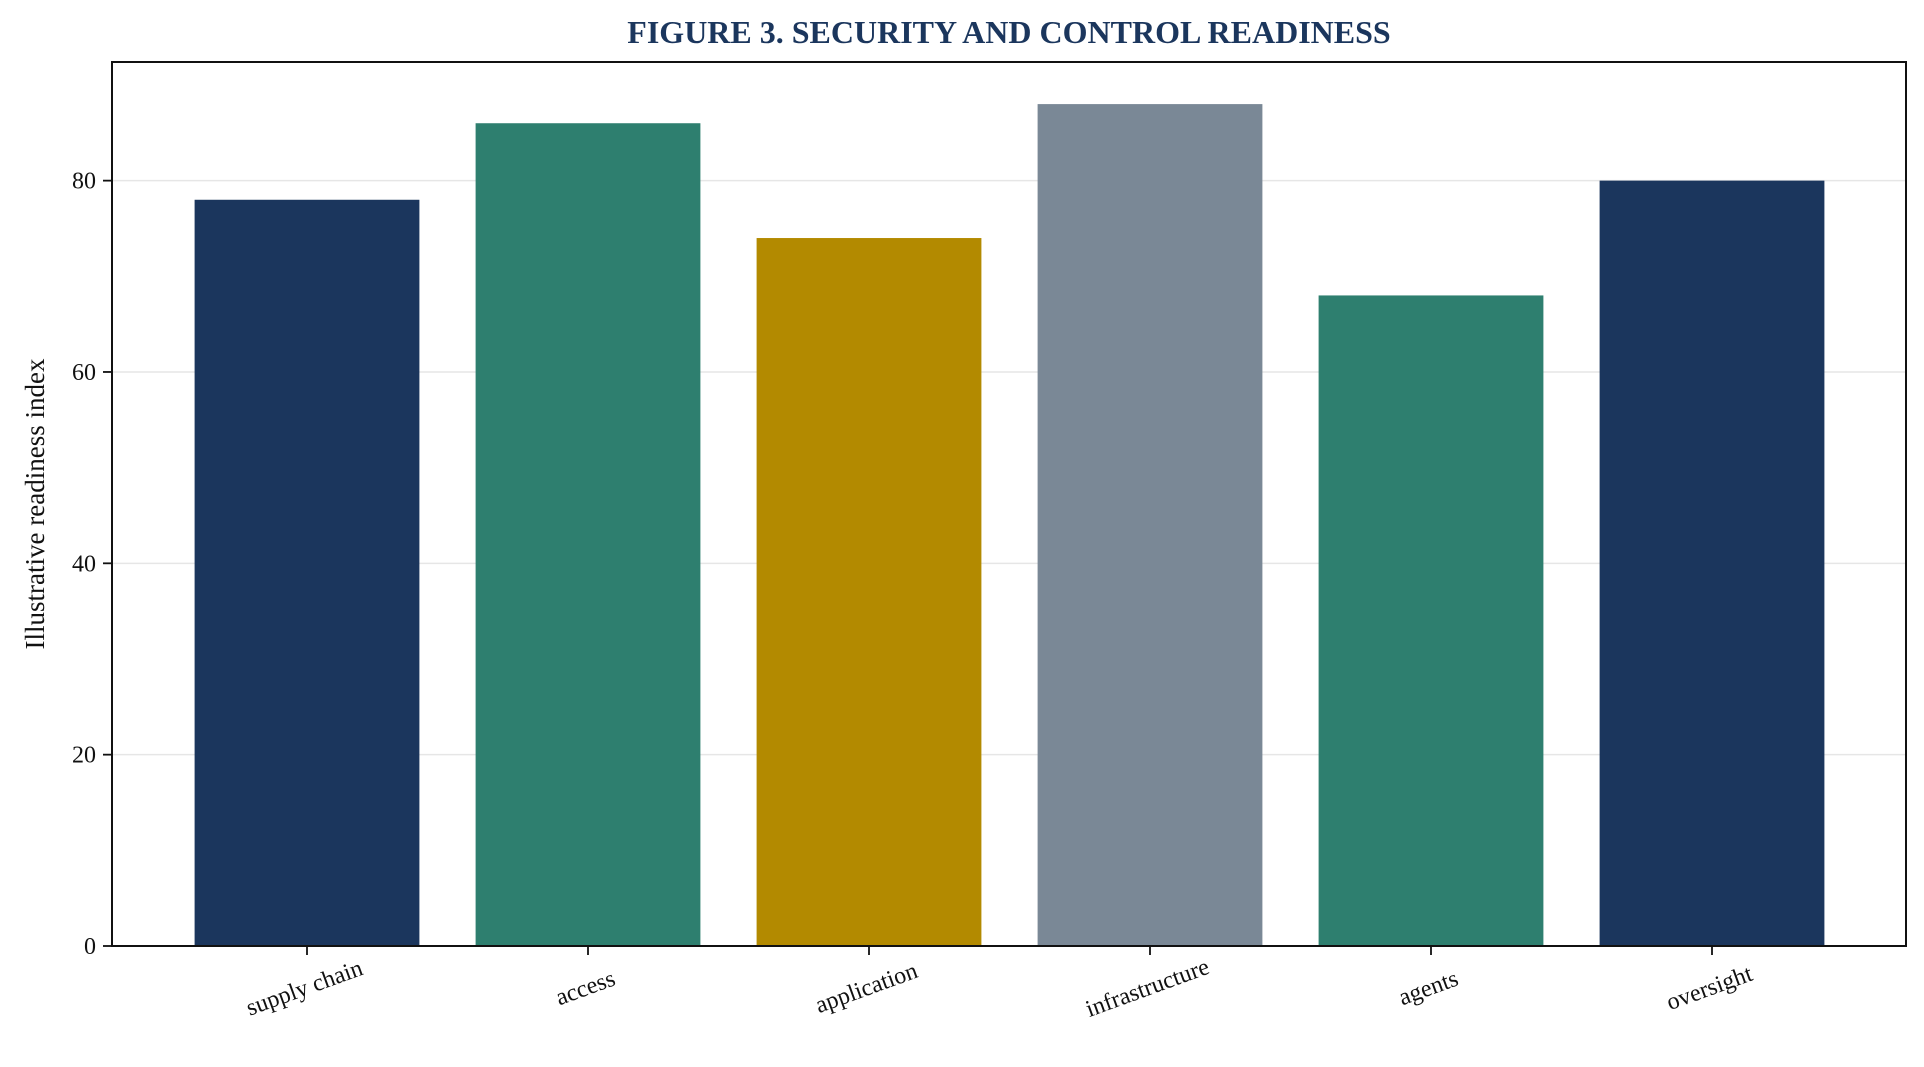 Image resolution: width=1924 pixels, height=1067 pixels. What do you see at coordinates (90, 947) in the screenshot?
I see `y-tick-label: 0` at bounding box center [90, 947].